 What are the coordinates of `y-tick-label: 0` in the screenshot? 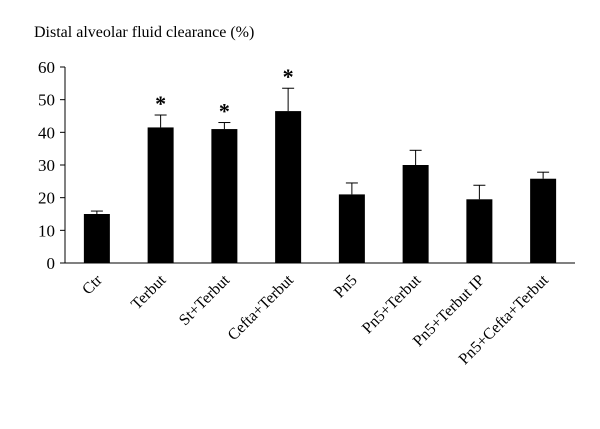 It's located at (51, 263).